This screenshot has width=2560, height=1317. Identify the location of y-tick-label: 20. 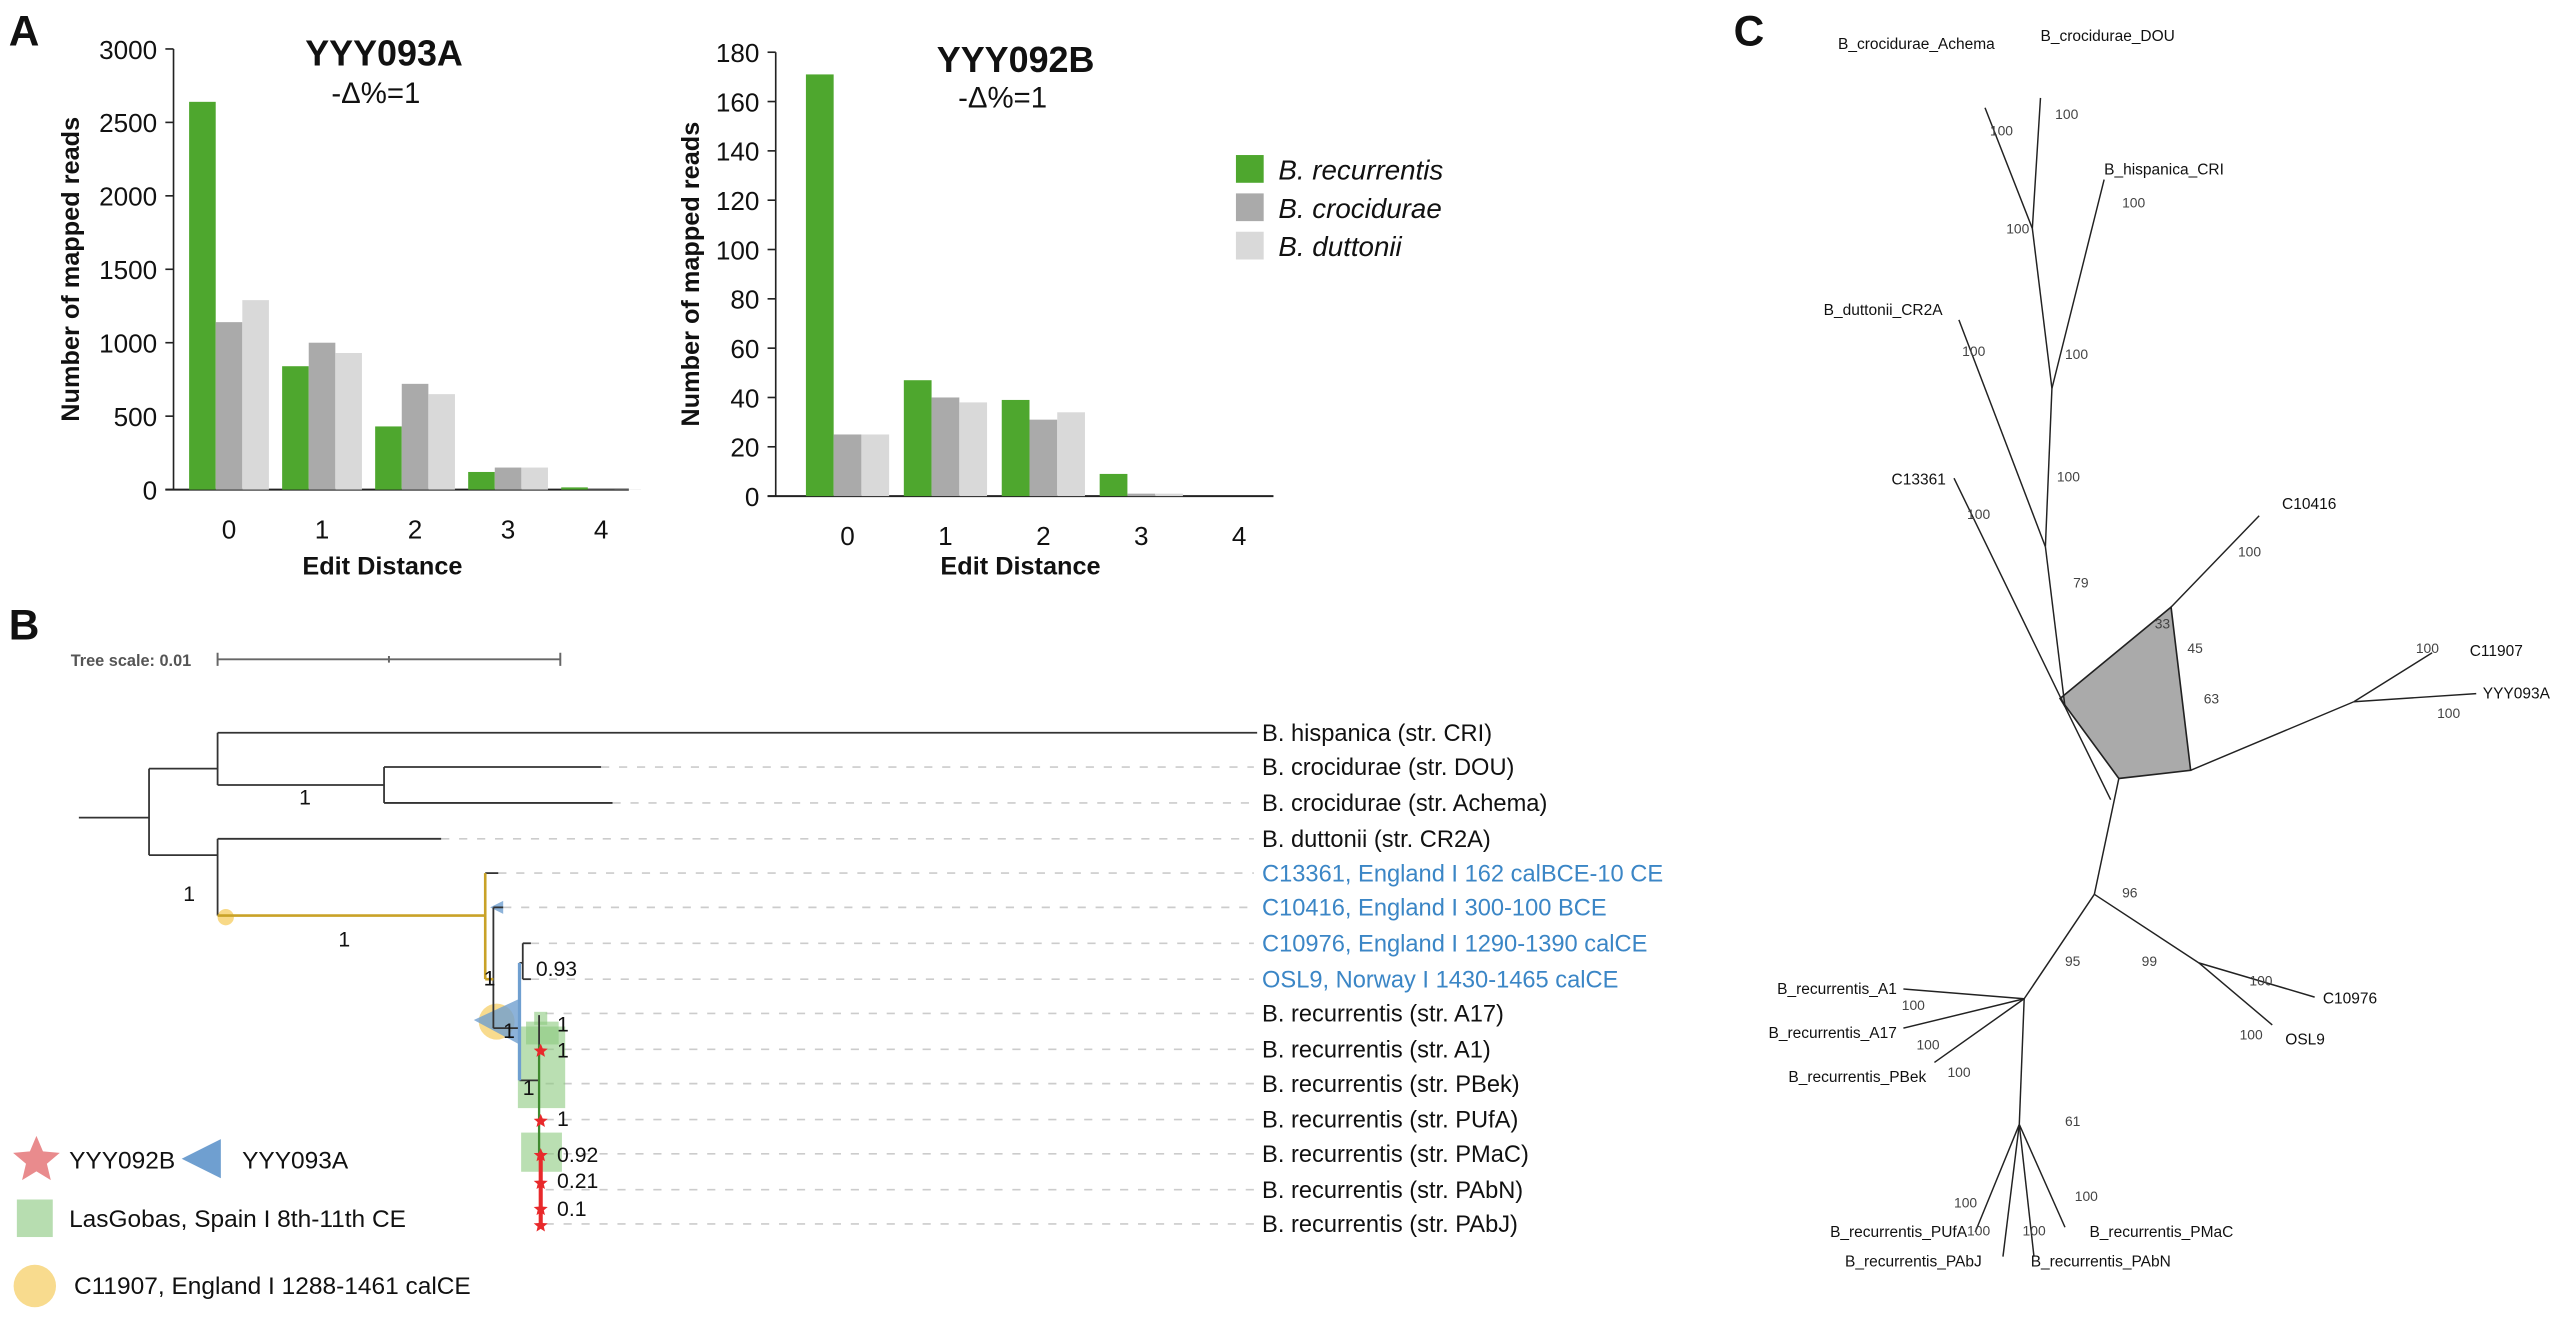
(744, 448).